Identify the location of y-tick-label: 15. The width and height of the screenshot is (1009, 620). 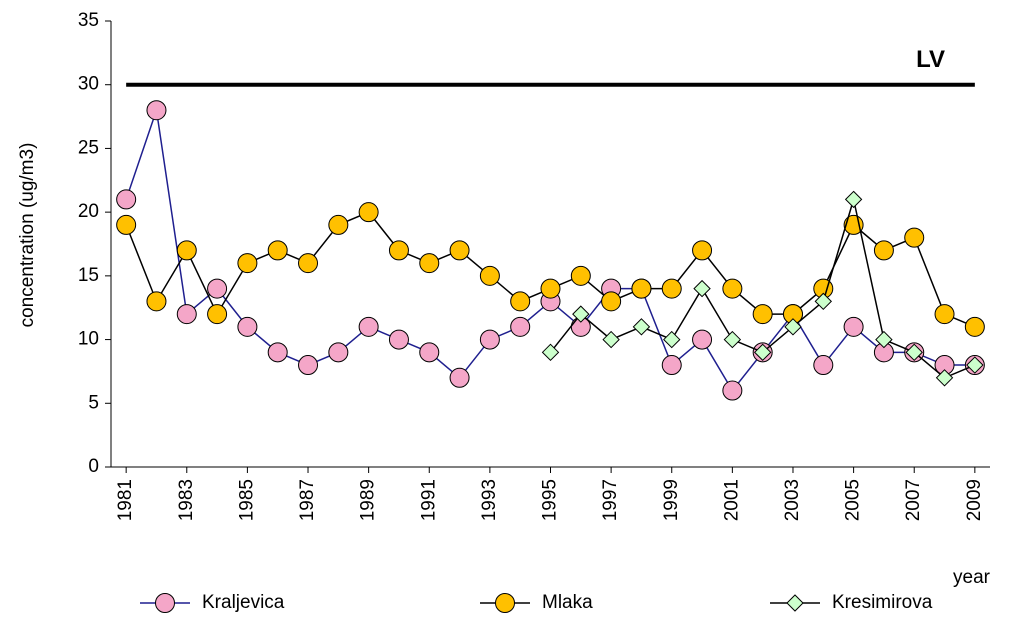
(88, 275).